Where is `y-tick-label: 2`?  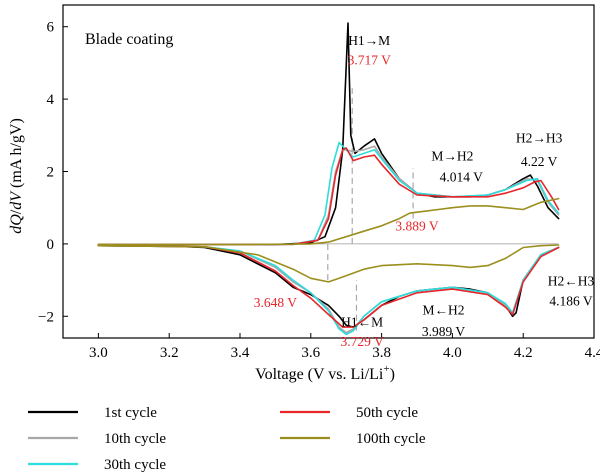 y-tick-label: 2 is located at coordinates (51, 173).